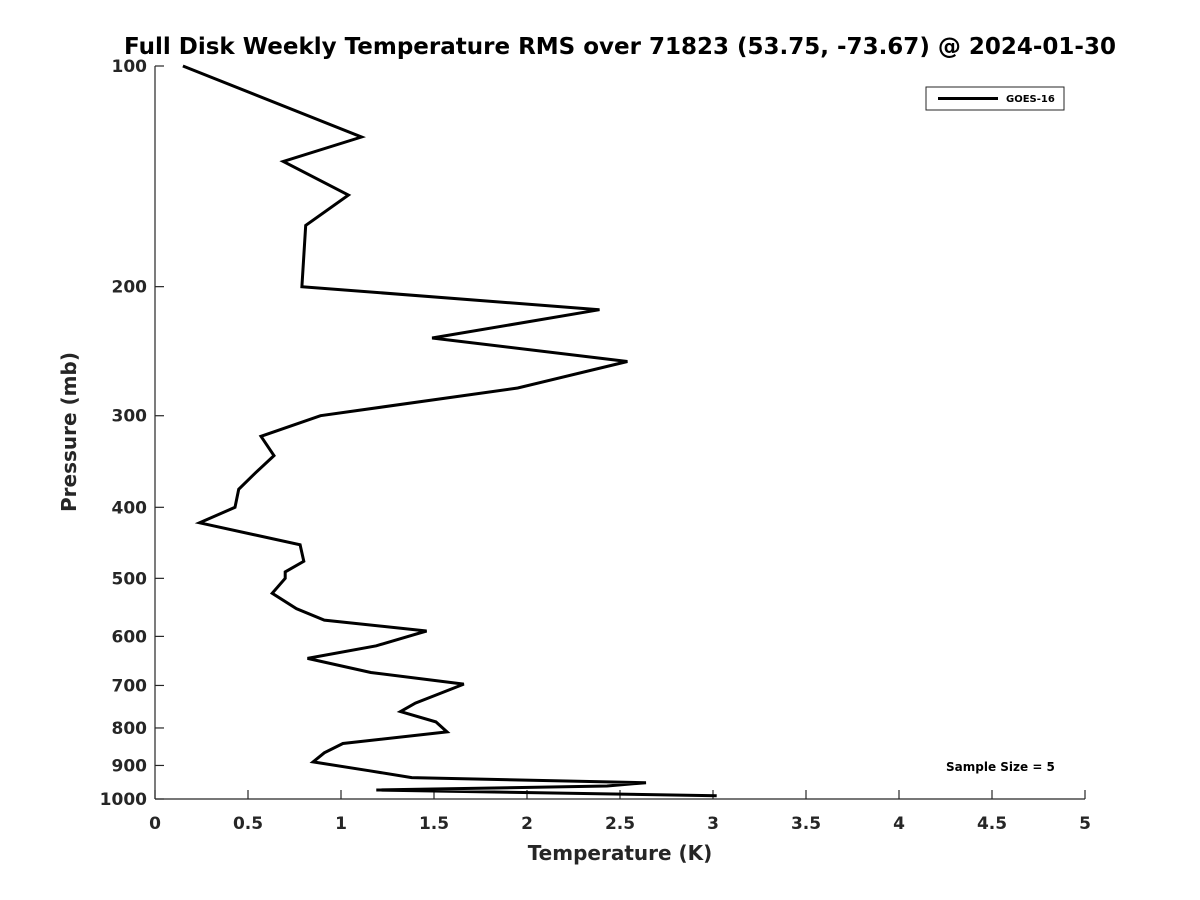 The height and width of the screenshot is (900, 1200). What do you see at coordinates (130, 417) in the screenshot?
I see `y-tick-label: 300` at bounding box center [130, 417].